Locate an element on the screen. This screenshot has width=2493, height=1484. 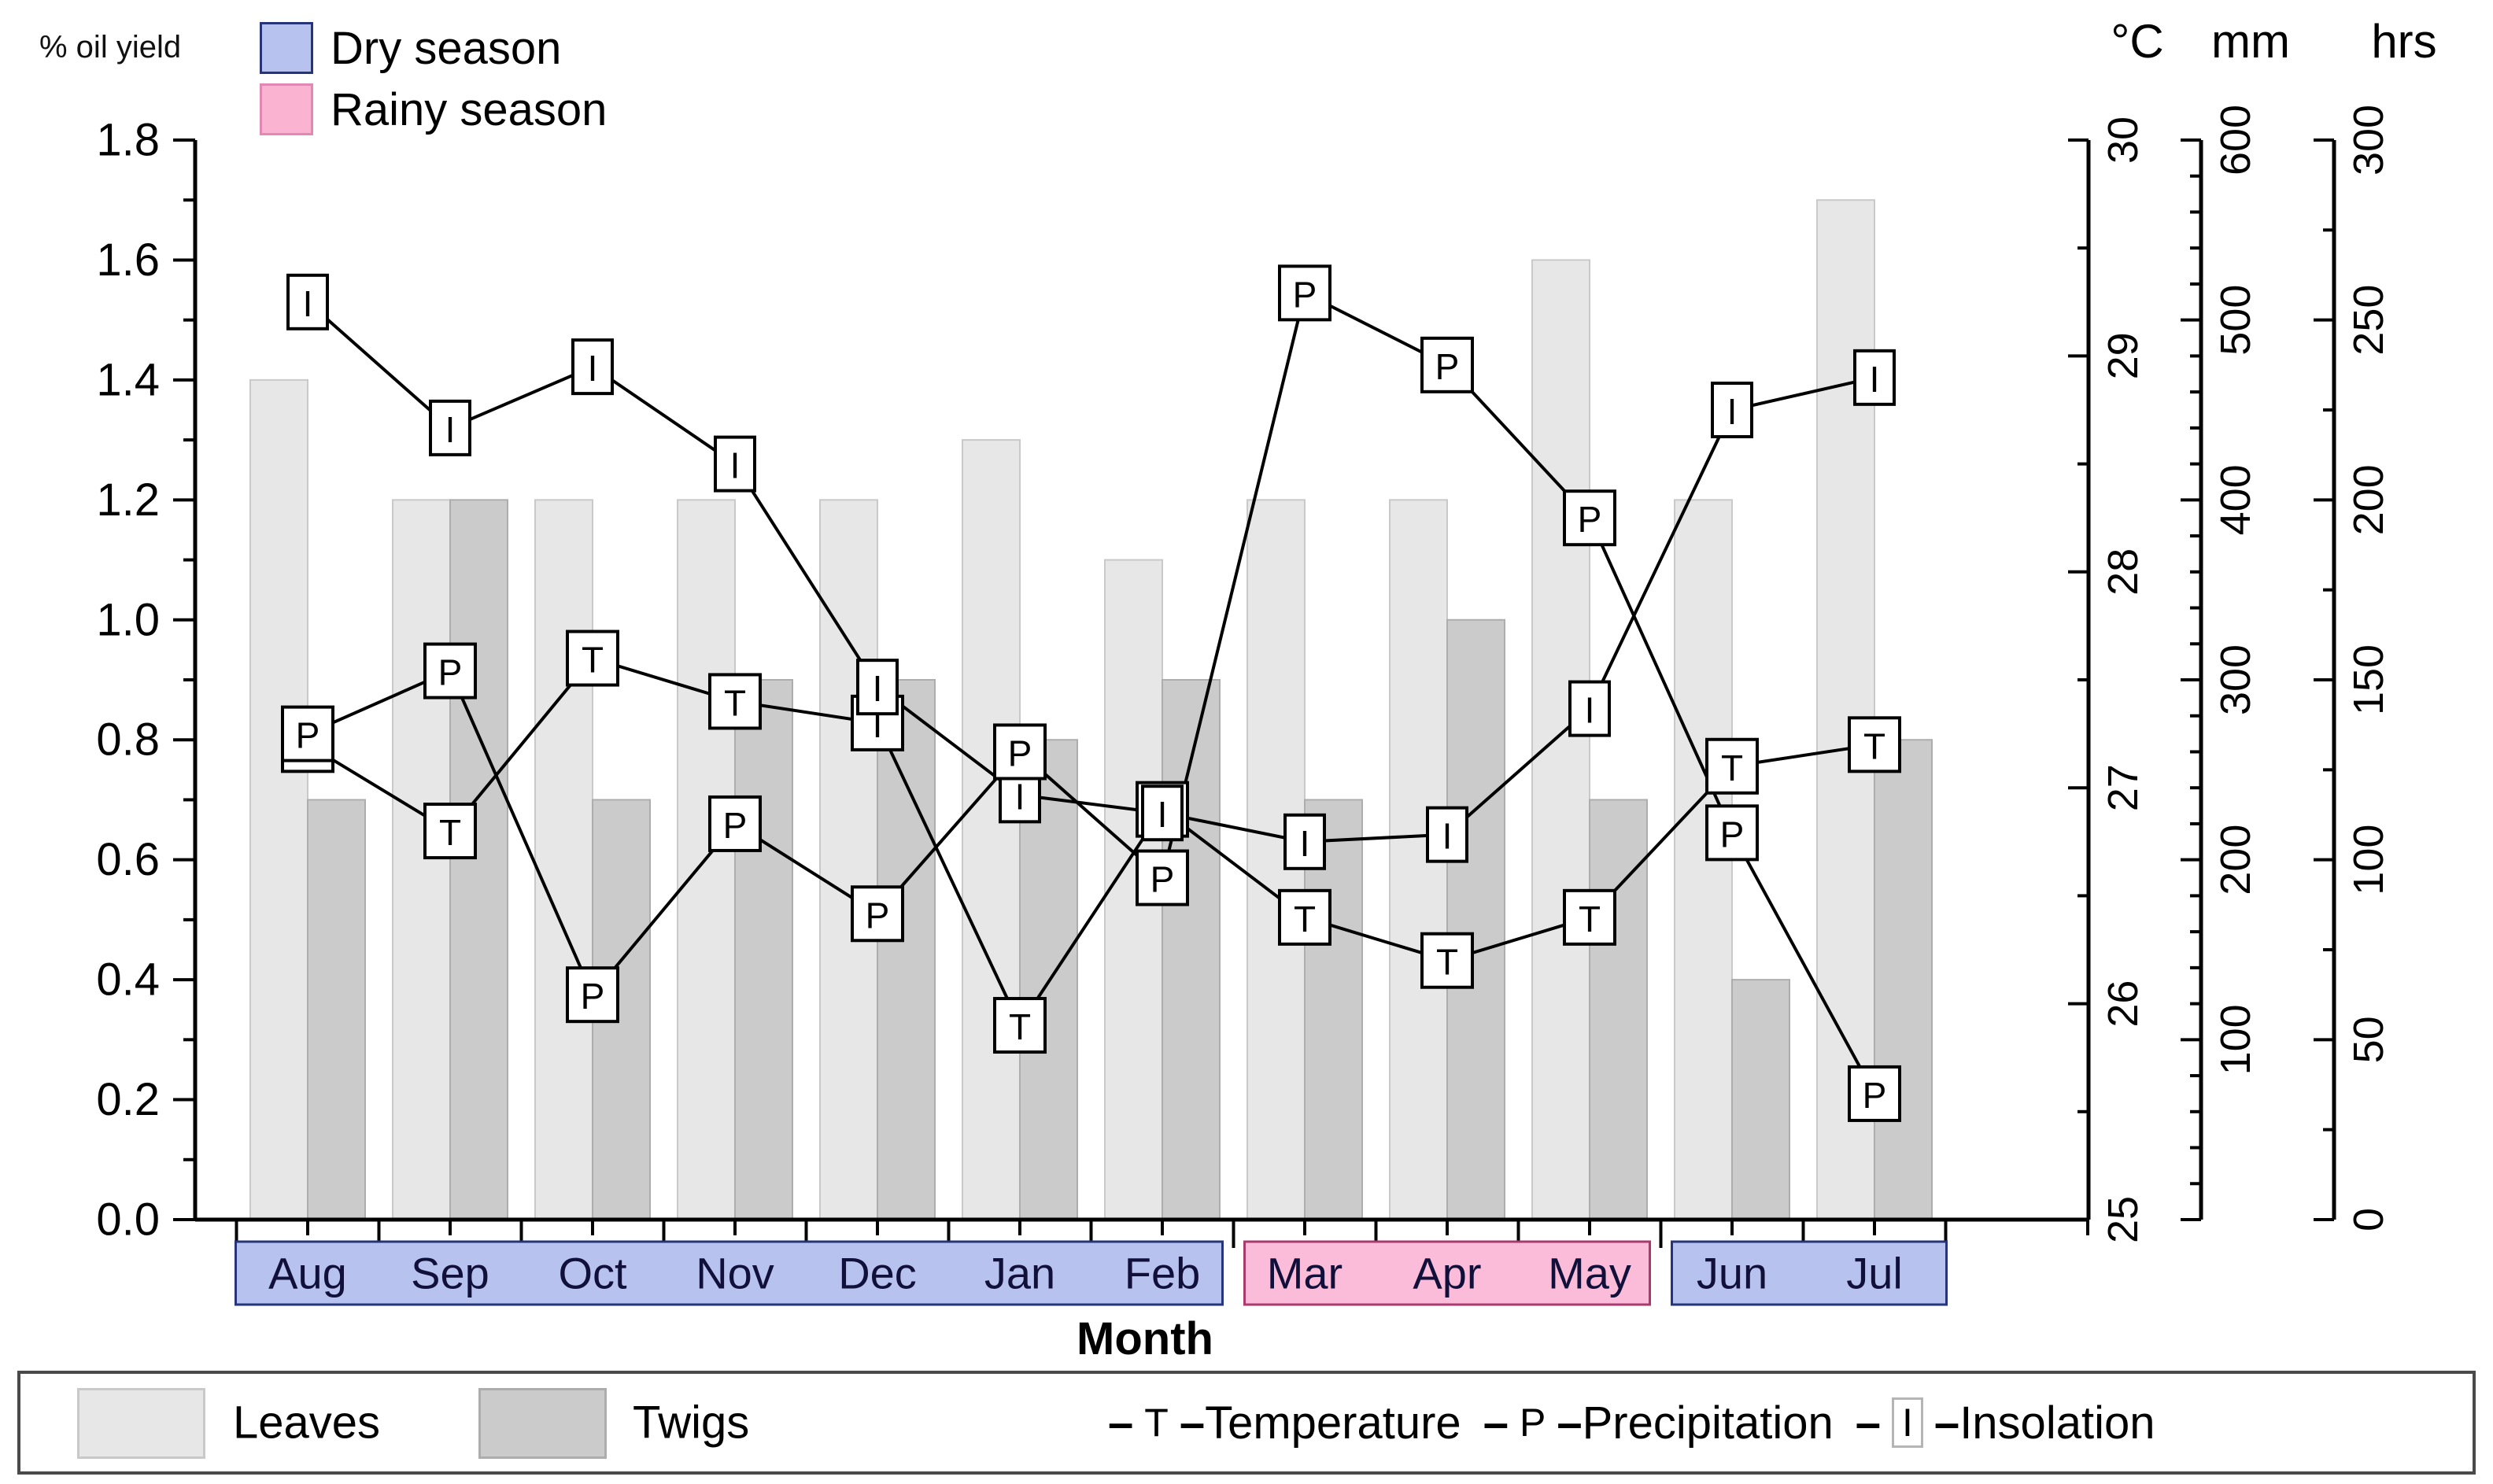
month-label-Aug: Aug is located at coordinates (308, 1273).